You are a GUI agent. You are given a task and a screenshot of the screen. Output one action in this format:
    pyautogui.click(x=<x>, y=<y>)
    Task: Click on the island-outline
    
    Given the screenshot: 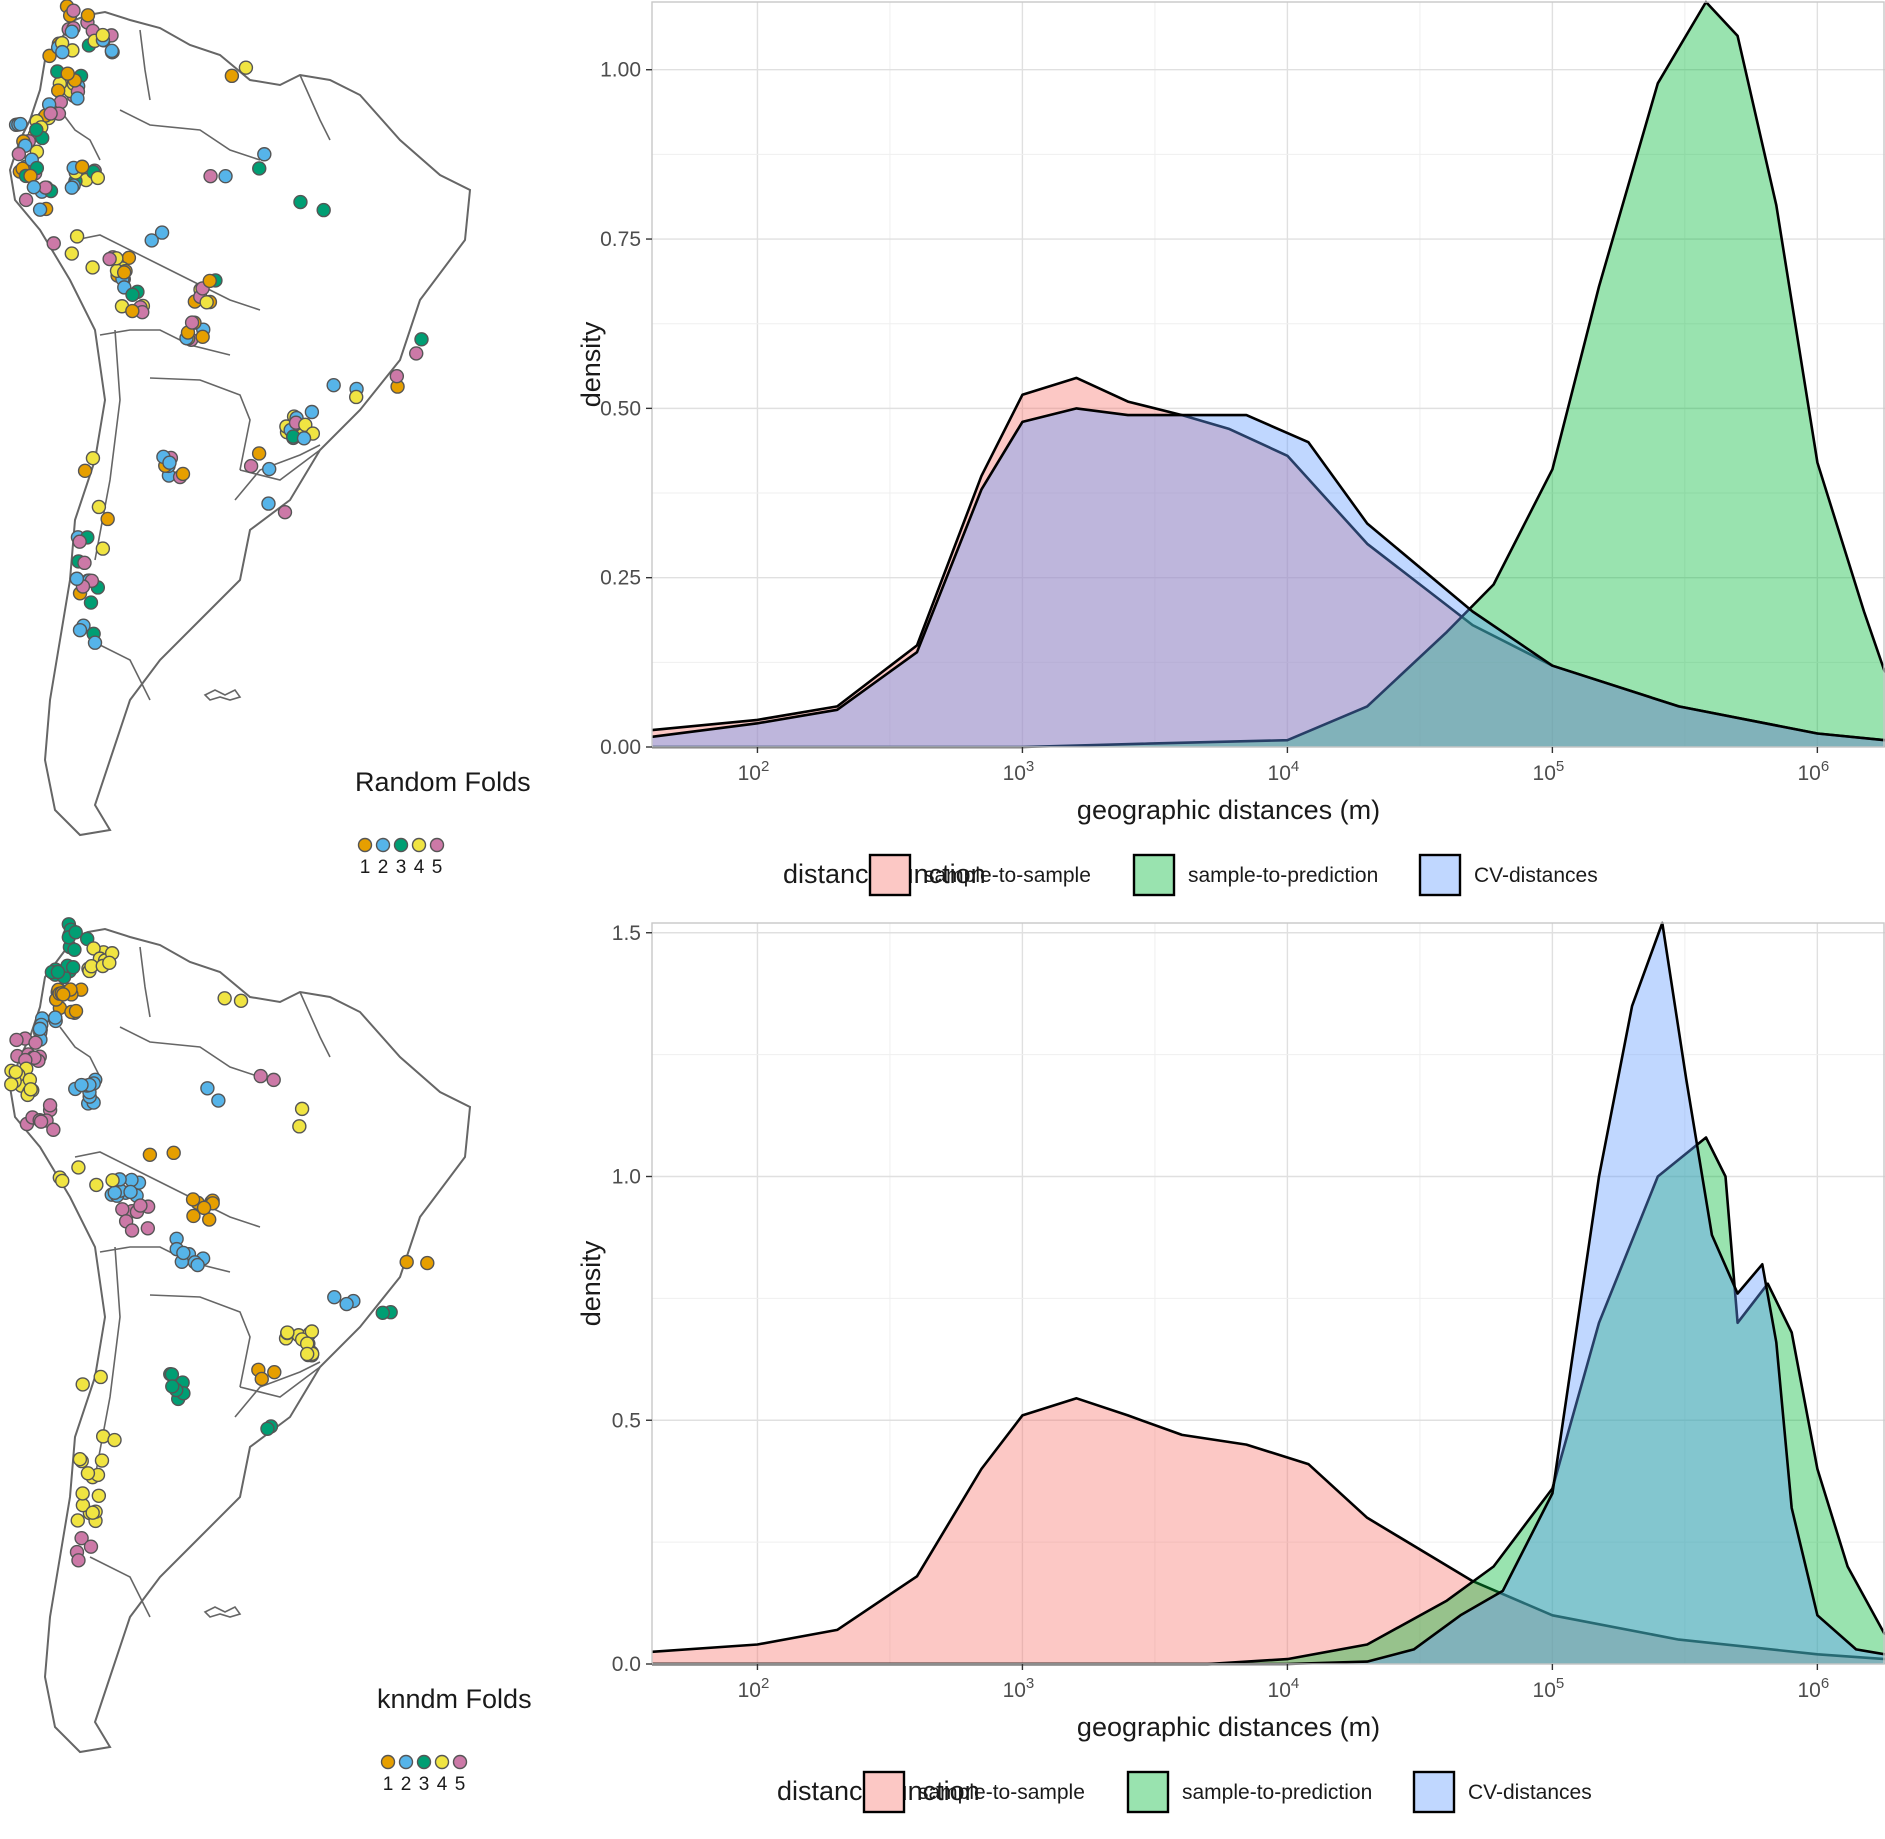 What is the action you would take?
    pyautogui.click(x=222, y=1611)
    